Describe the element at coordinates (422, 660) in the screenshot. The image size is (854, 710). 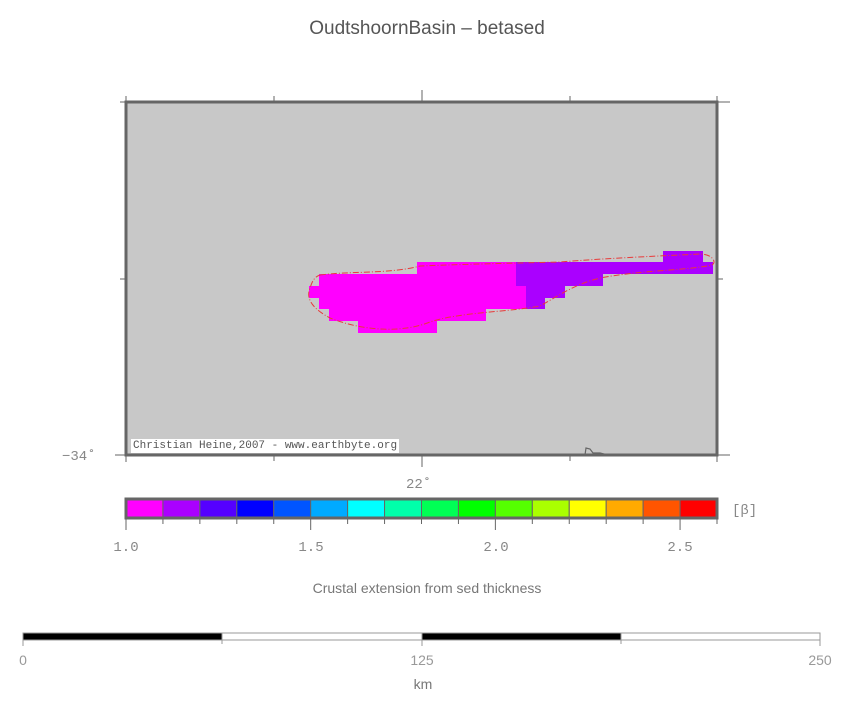
I see `scale-label: 125` at that location.